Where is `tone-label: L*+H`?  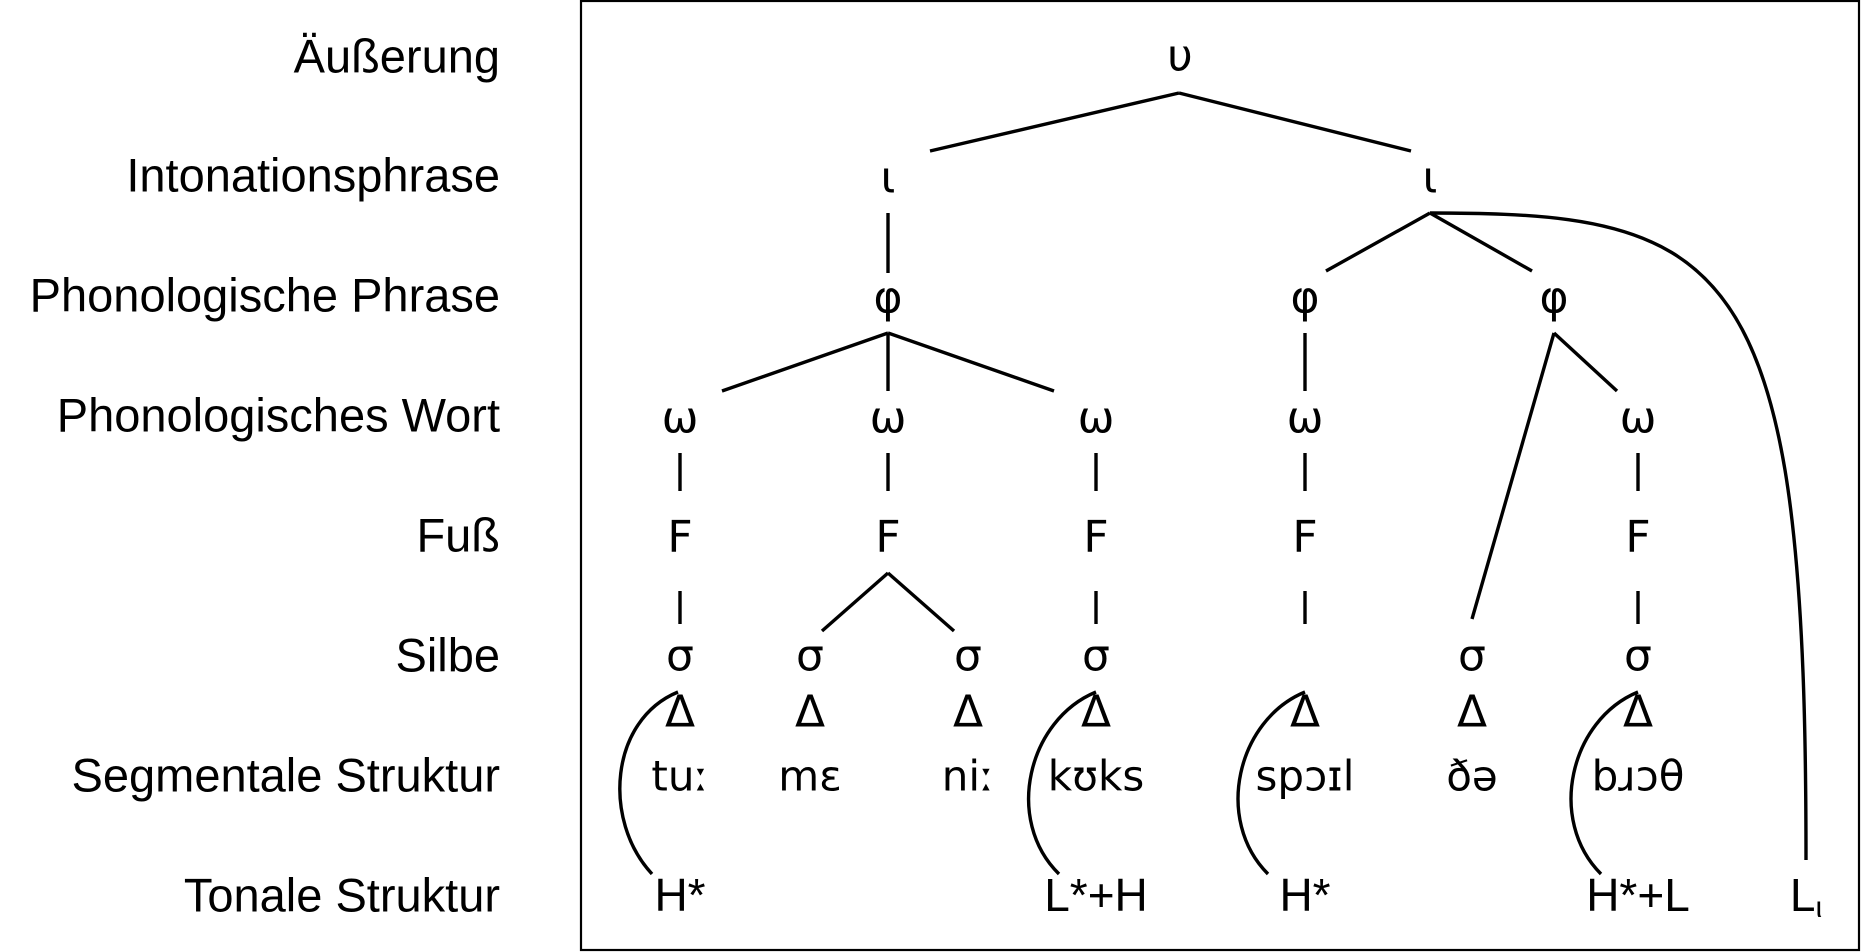 tone-label: L*+H is located at coordinates (1096, 895).